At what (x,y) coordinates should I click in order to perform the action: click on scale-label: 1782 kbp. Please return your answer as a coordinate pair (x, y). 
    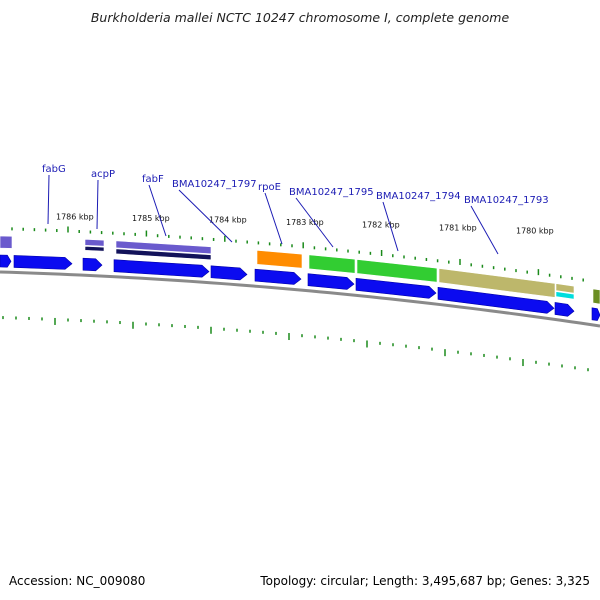
    Looking at the image, I should click on (381, 224).